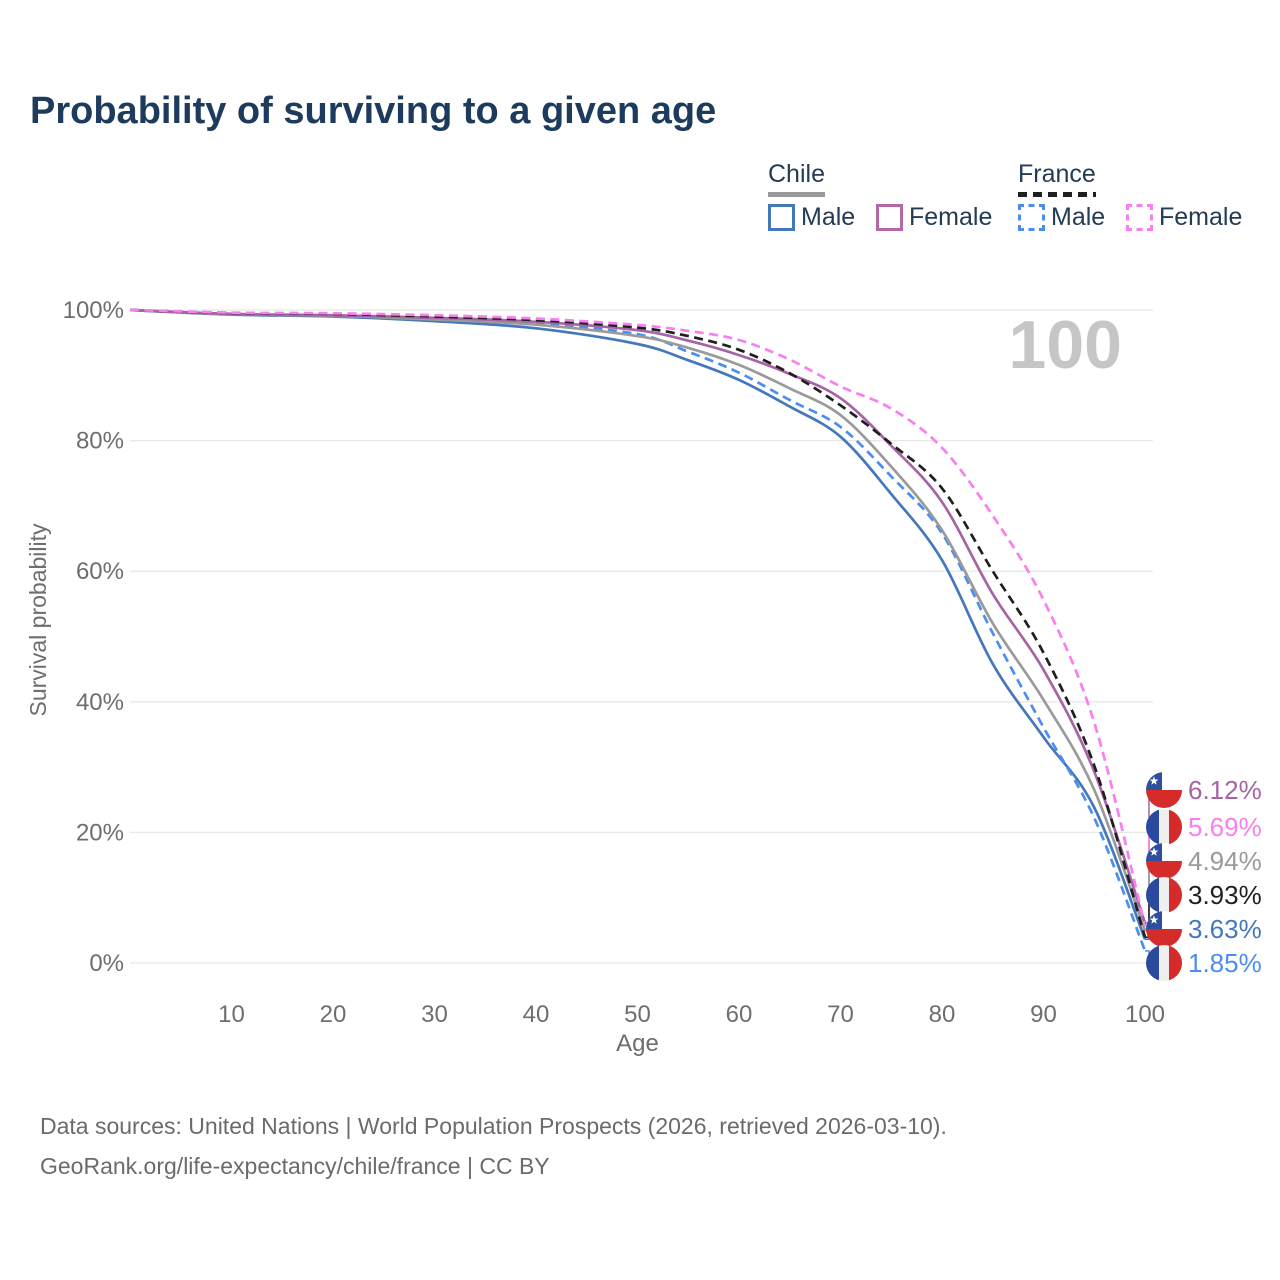 Image resolution: width=1280 pixels, height=1280 pixels. I want to click on end-value-label: 1.85%, so click(1225, 963).